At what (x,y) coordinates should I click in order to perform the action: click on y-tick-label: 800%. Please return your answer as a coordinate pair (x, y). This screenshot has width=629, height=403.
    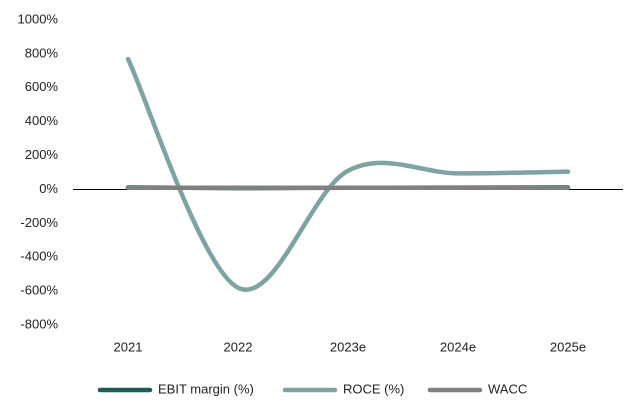
    Looking at the image, I should click on (42, 52).